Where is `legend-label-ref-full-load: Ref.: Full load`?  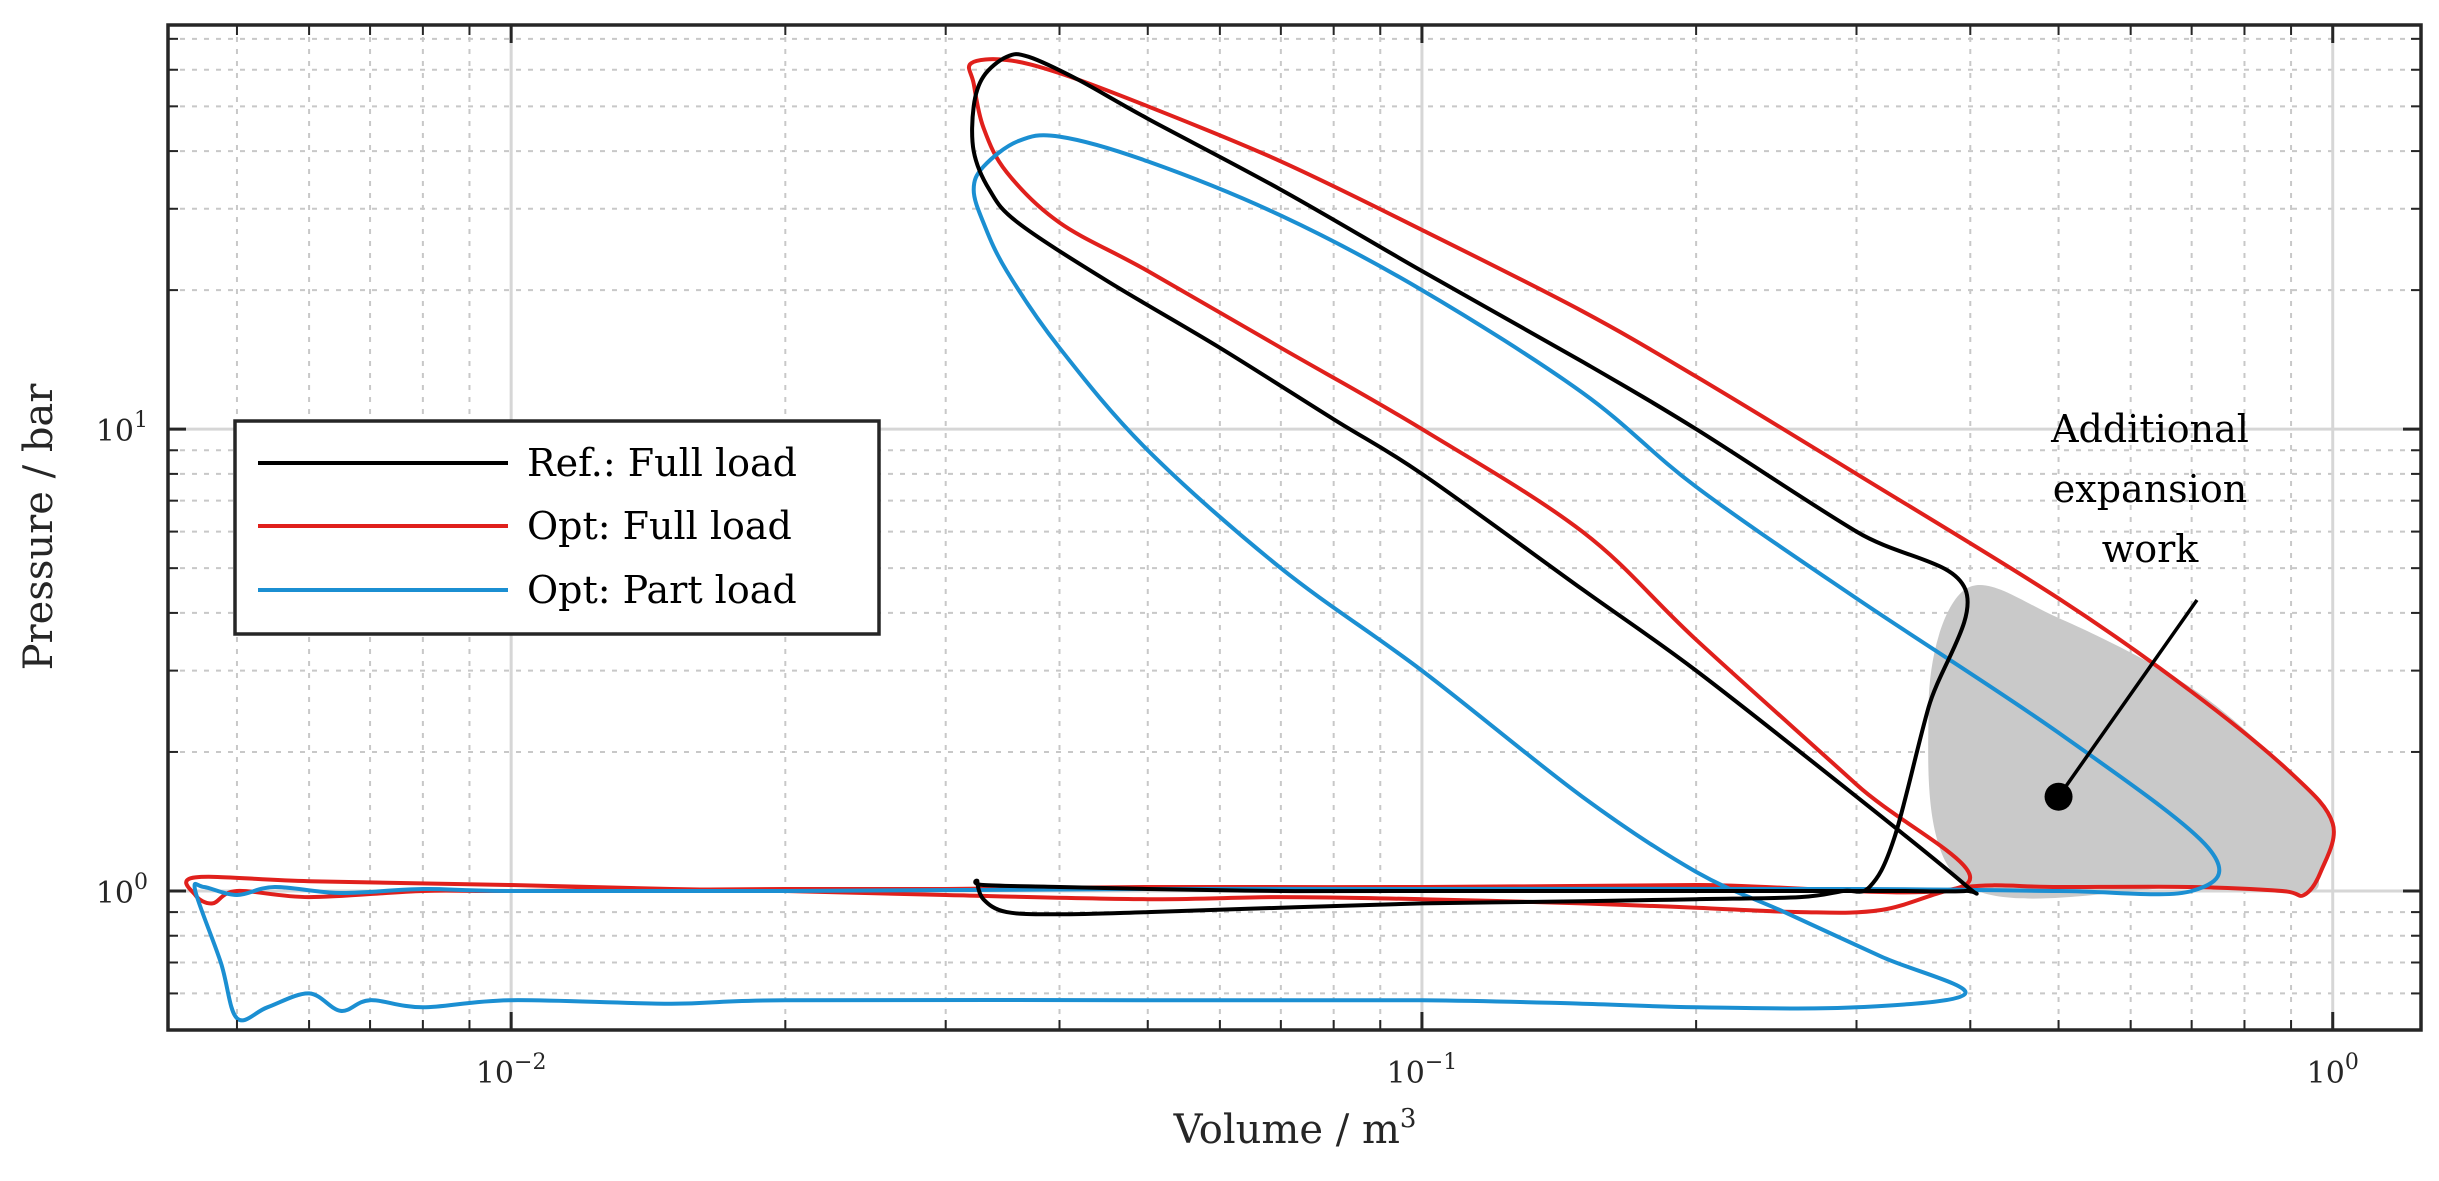
legend-label-ref-full-load: Ref.: Full load is located at coordinates (662, 463).